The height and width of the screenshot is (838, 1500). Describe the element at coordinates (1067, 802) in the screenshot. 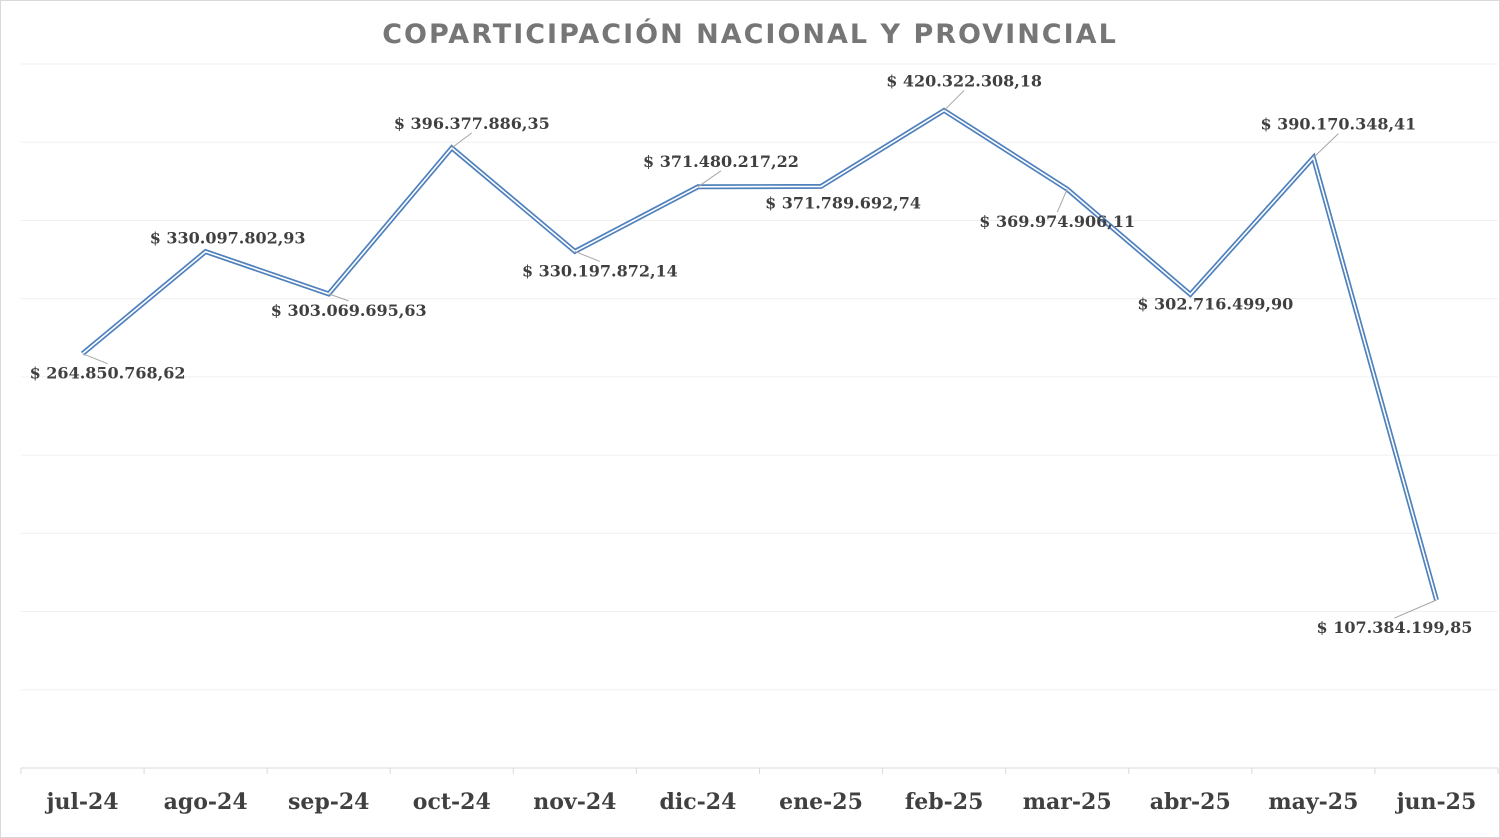

I see `x-tick-label: mar-25` at that location.